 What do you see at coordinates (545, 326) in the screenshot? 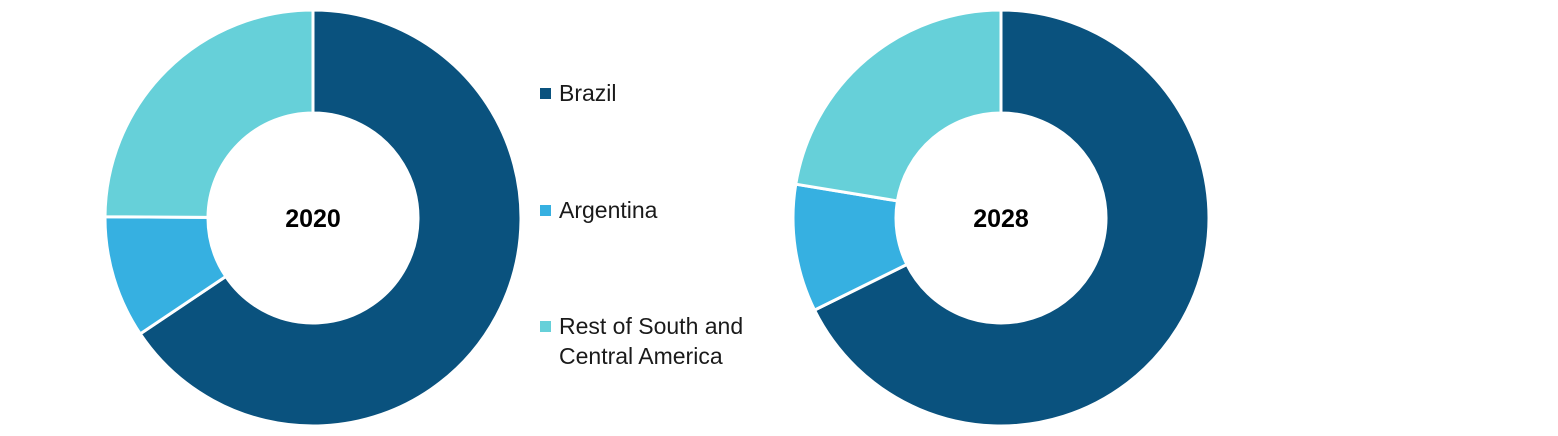
I see `legend-swatch-rest` at bounding box center [545, 326].